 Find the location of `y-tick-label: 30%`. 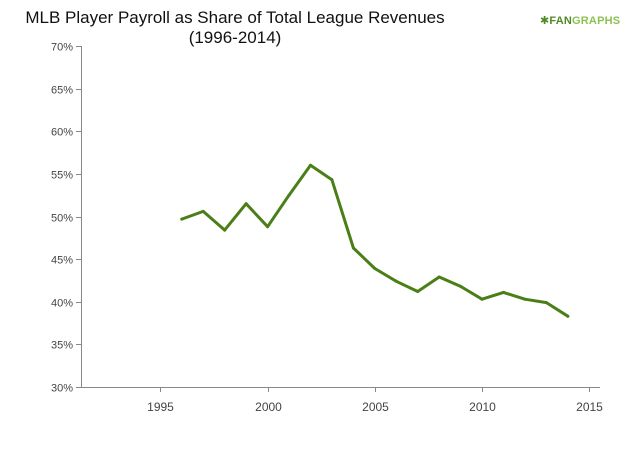

y-tick-label: 30% is located at coordinates (62, 389).